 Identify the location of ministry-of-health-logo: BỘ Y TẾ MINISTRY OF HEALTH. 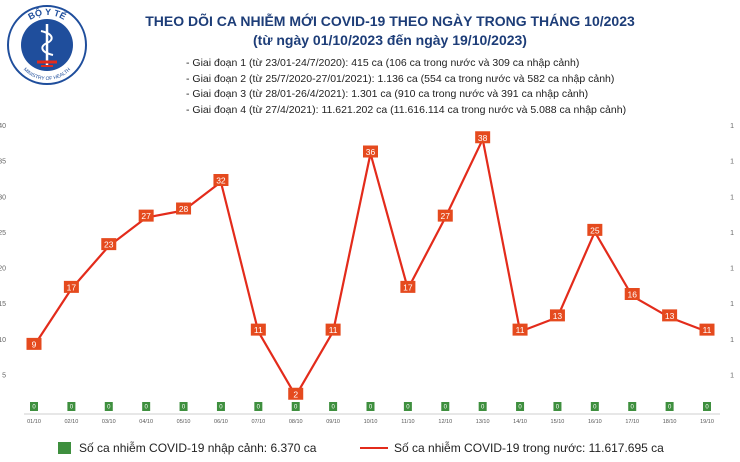
(47, 45).